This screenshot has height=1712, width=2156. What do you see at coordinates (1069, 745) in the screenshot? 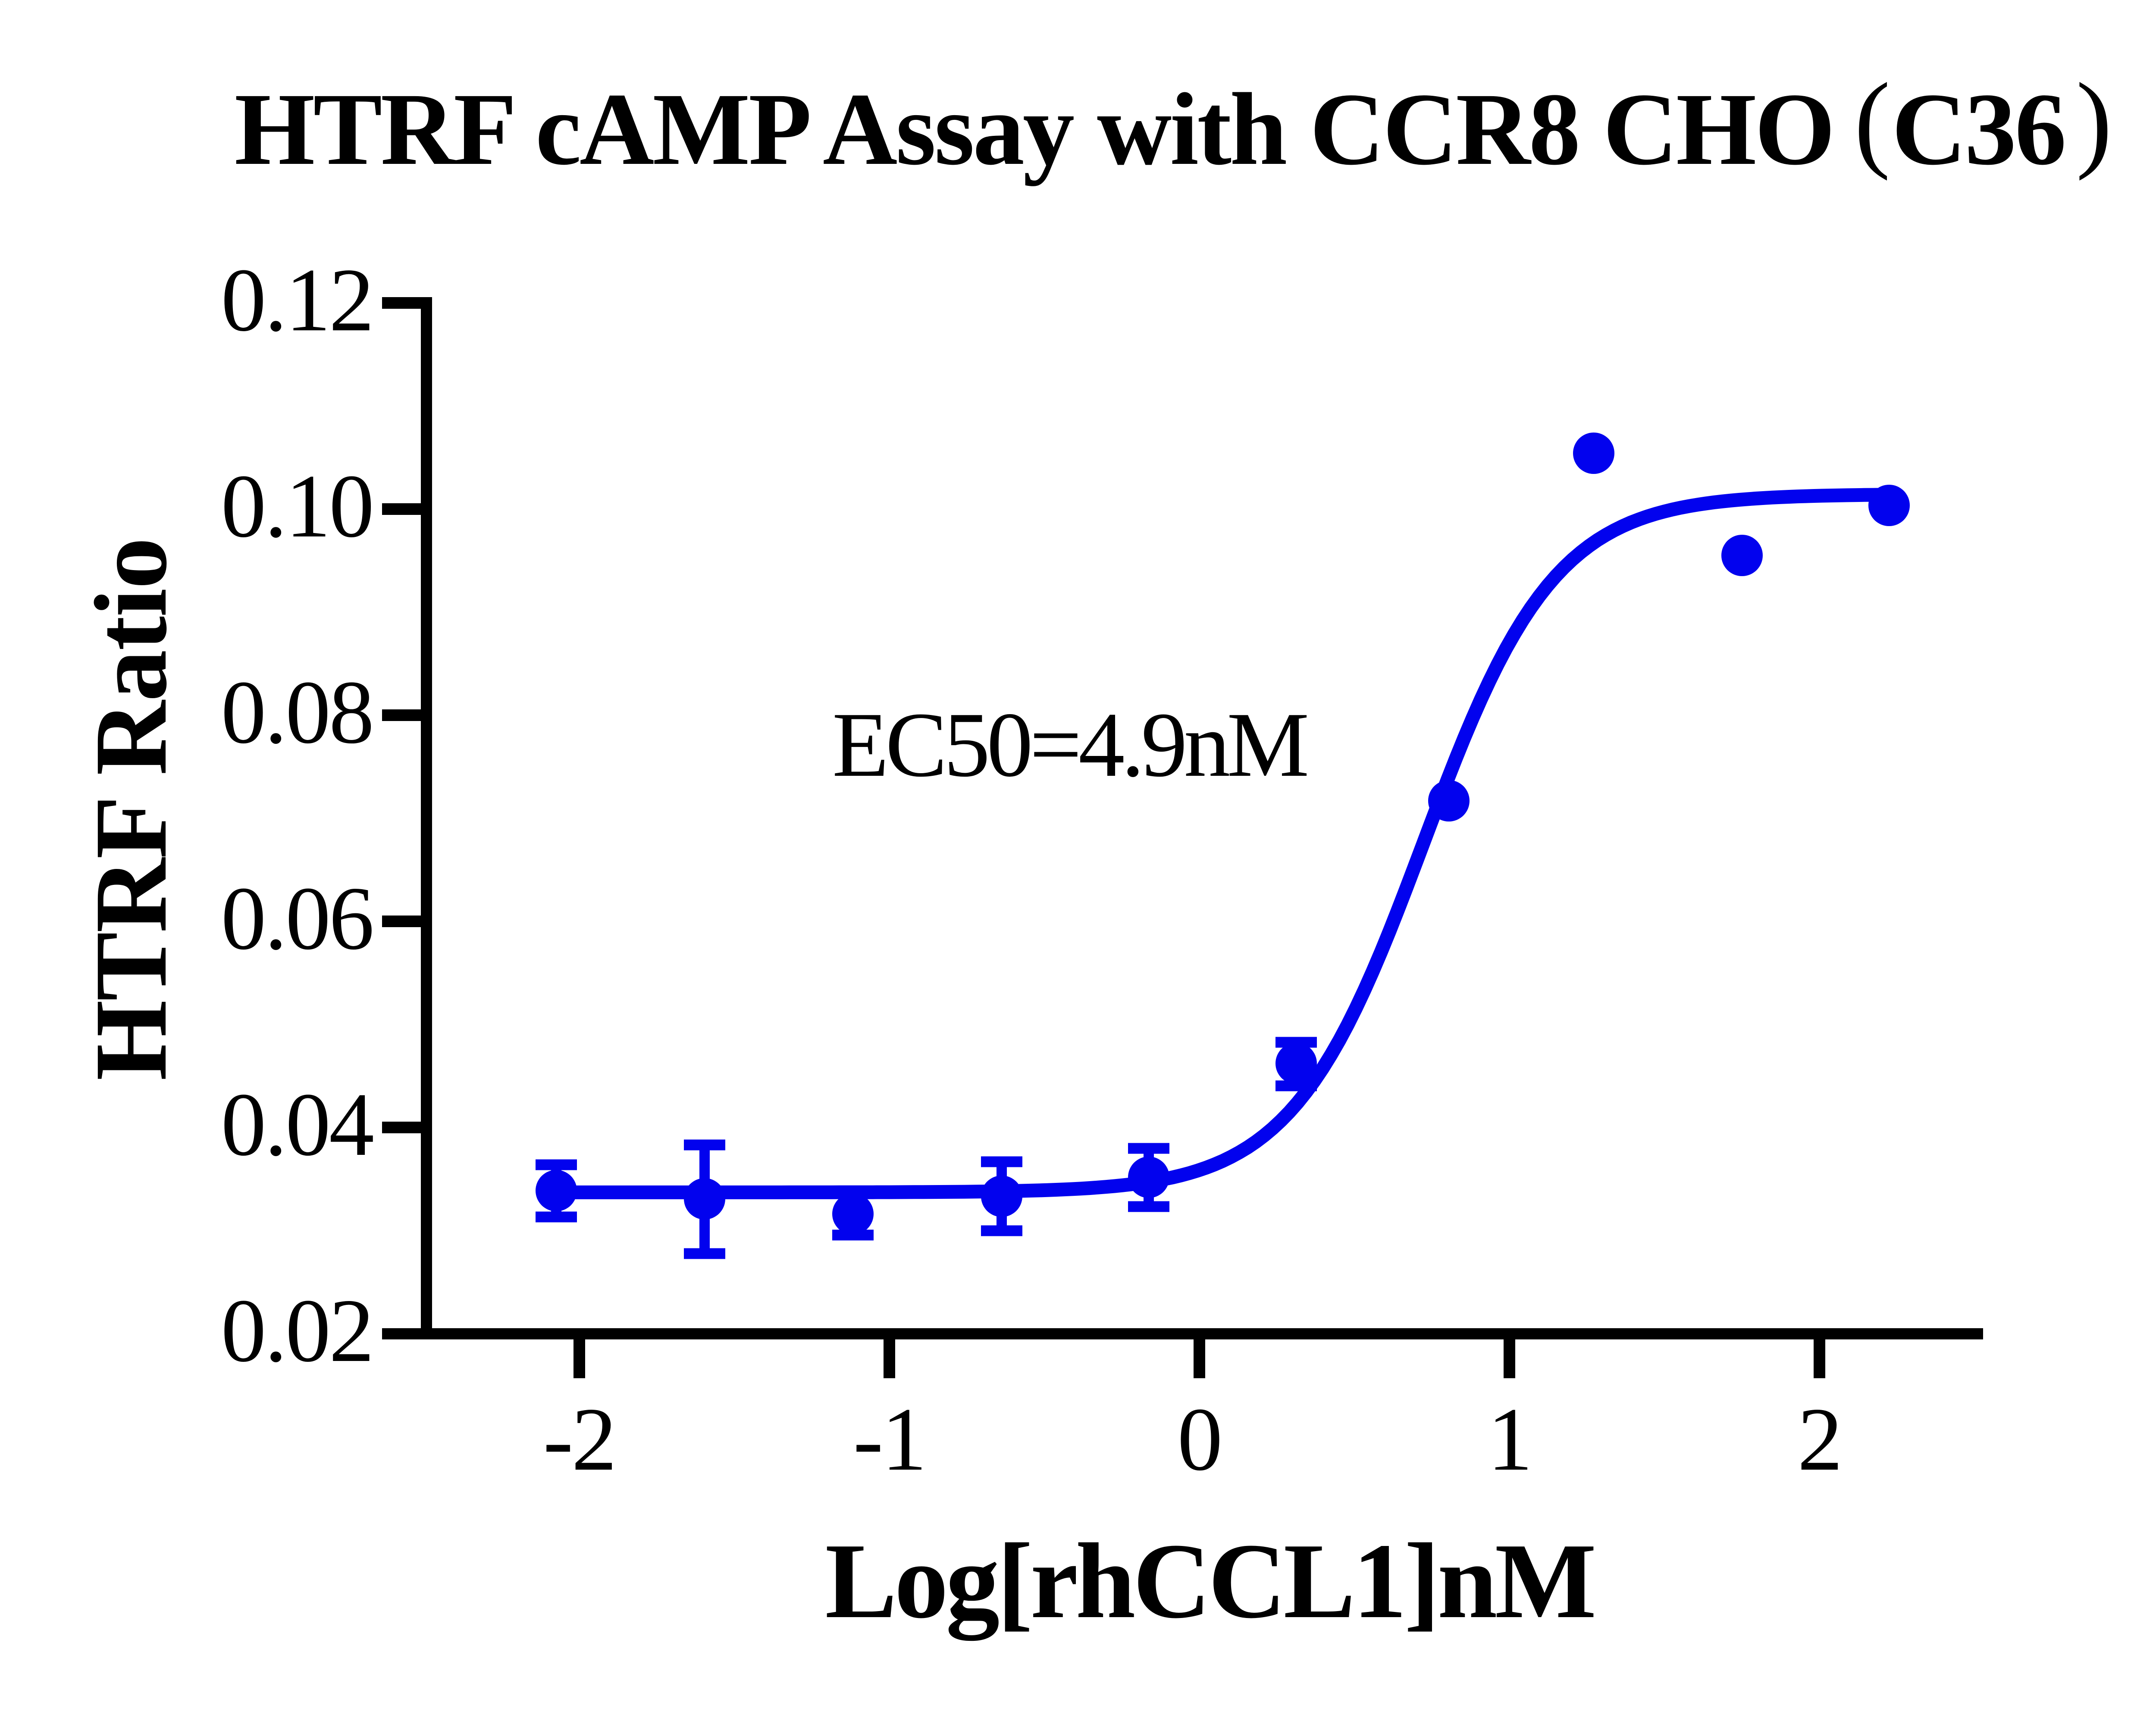
I see `svg-text: EC50=4.9nM` at bounding box center [1069, 745].